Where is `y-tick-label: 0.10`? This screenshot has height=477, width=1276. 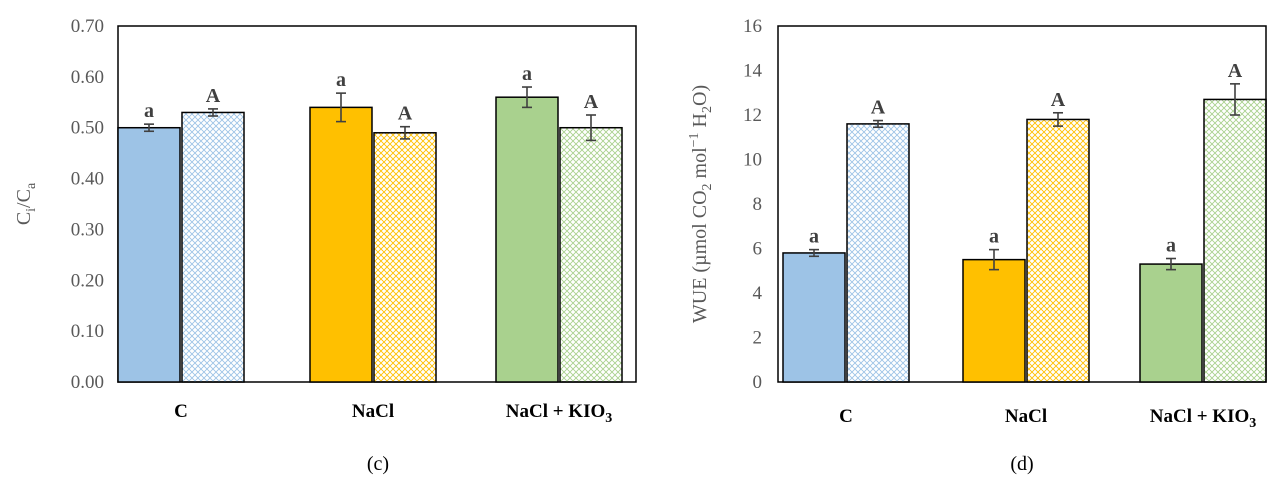 y-tick-label: 0.10 is located at coordinates (87, 331).